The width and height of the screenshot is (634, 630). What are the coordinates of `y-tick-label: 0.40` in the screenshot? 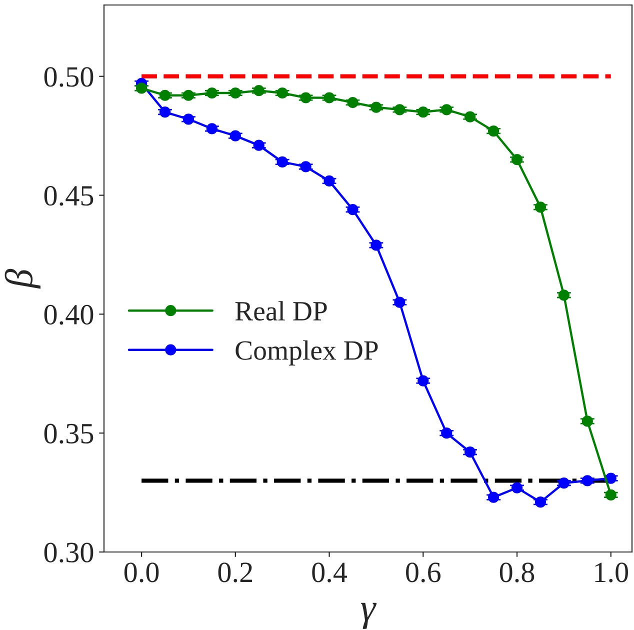 It's located at (69, 314).